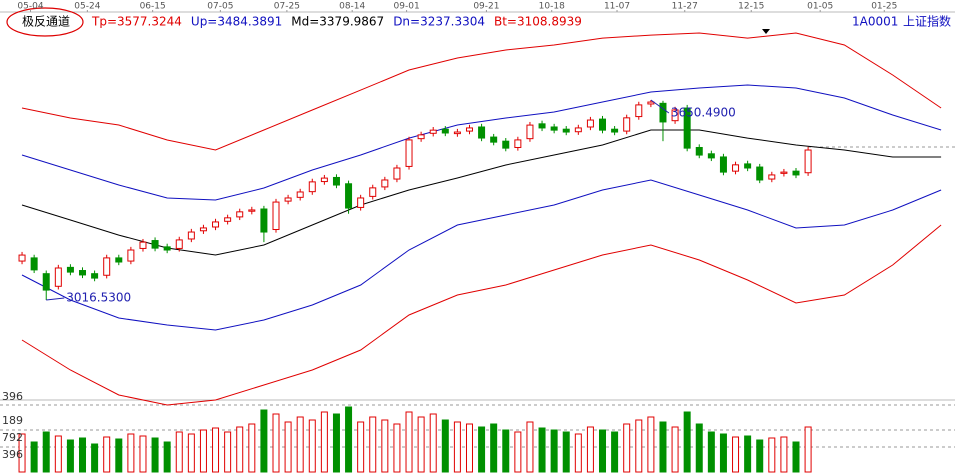  Describe the element at coordinates (538, 22) in the screenshot. I see `legend-entry: Bt=3108.8939` at that location.